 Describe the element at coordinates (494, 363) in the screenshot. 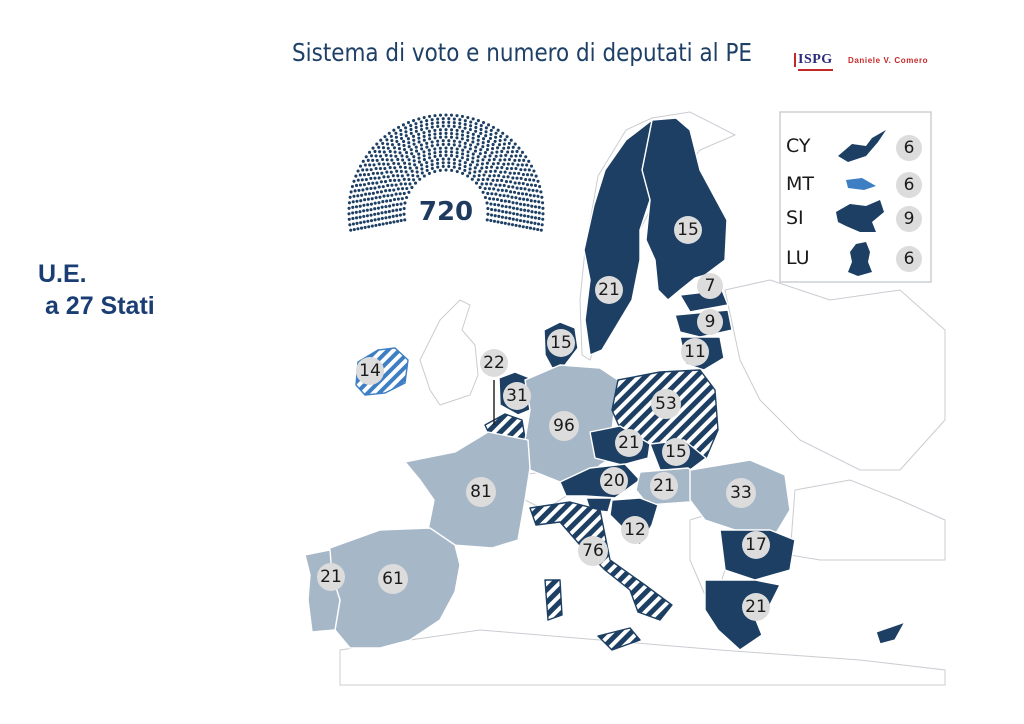

I see `svg-text: 22` at that location.